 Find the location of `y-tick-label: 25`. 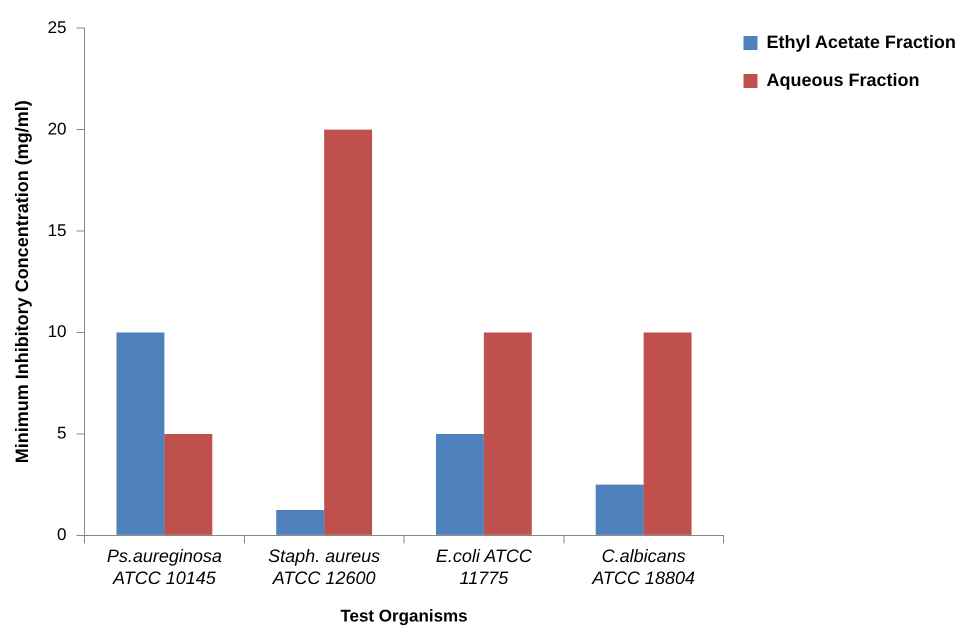

y-tick-label: 25 is located at coordinates (57, 27).